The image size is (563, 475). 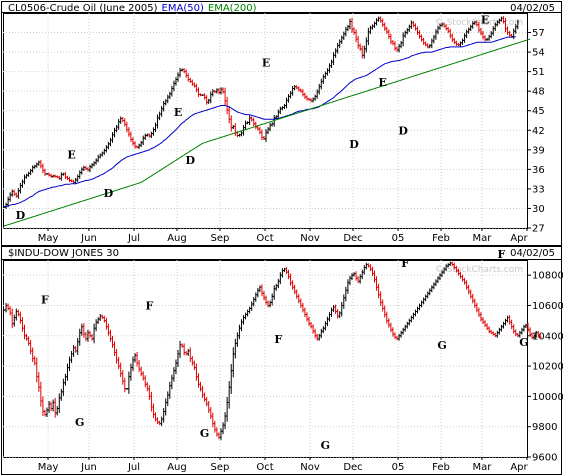 What do you see at coordinates (538, 170) in the screenshot?
I see `y-tick-label: 36` at bounding box center [538, 170].